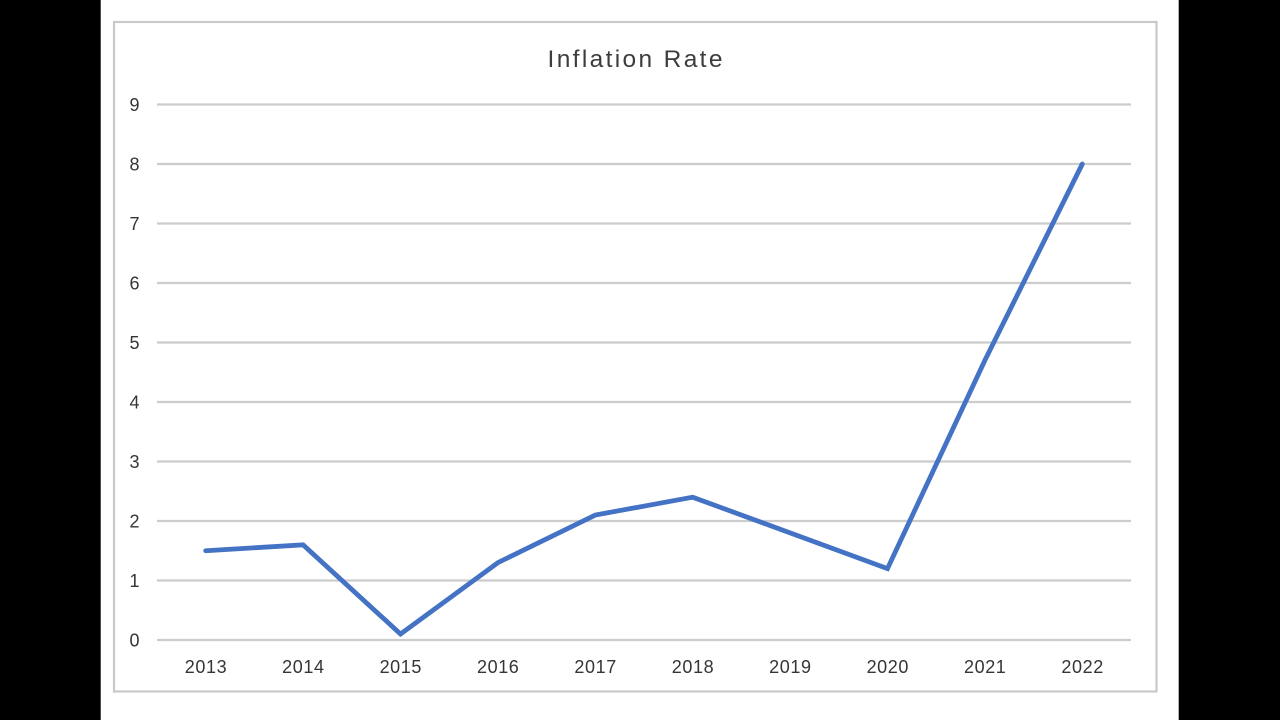  I want to click on svg-text: 2, so click(134, 521).